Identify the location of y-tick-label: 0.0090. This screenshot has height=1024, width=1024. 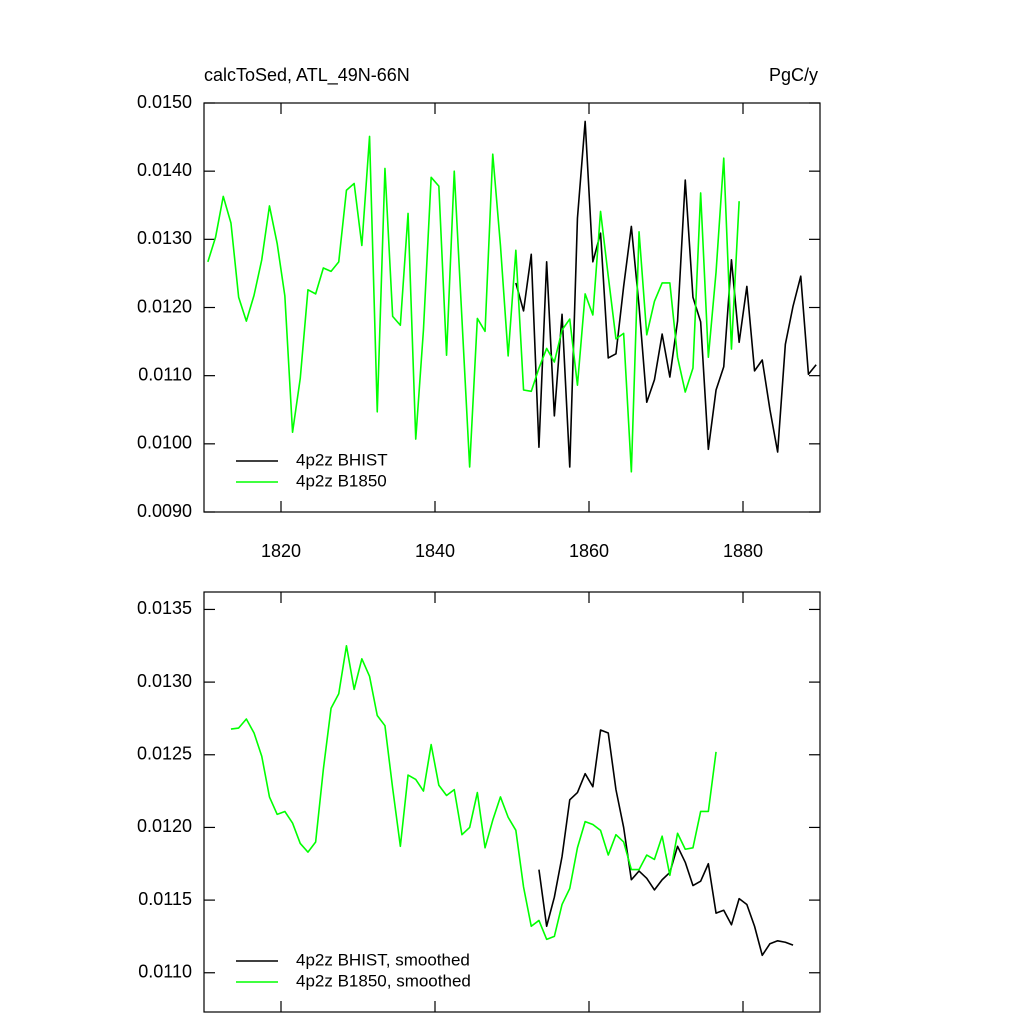
(164, 511).